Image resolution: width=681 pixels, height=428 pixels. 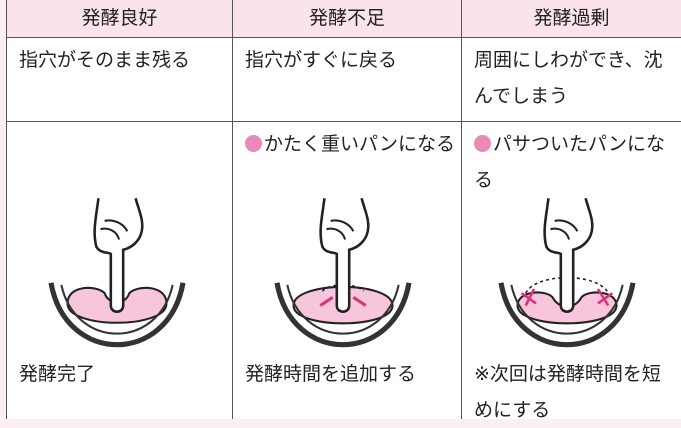 I want to click on header-cell: 発酵良好, so click(x=119, y=19).